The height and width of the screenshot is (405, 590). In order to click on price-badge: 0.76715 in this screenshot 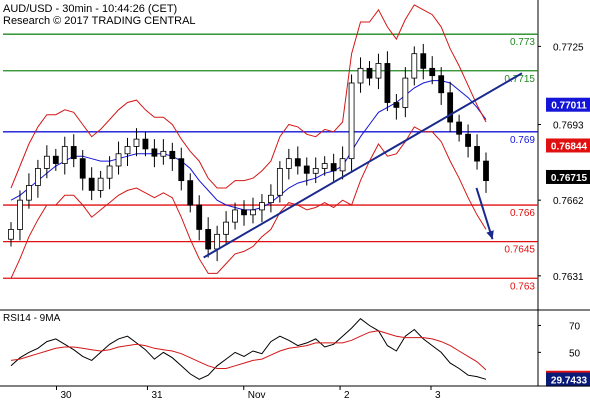, I will do `click(568, 176)`.